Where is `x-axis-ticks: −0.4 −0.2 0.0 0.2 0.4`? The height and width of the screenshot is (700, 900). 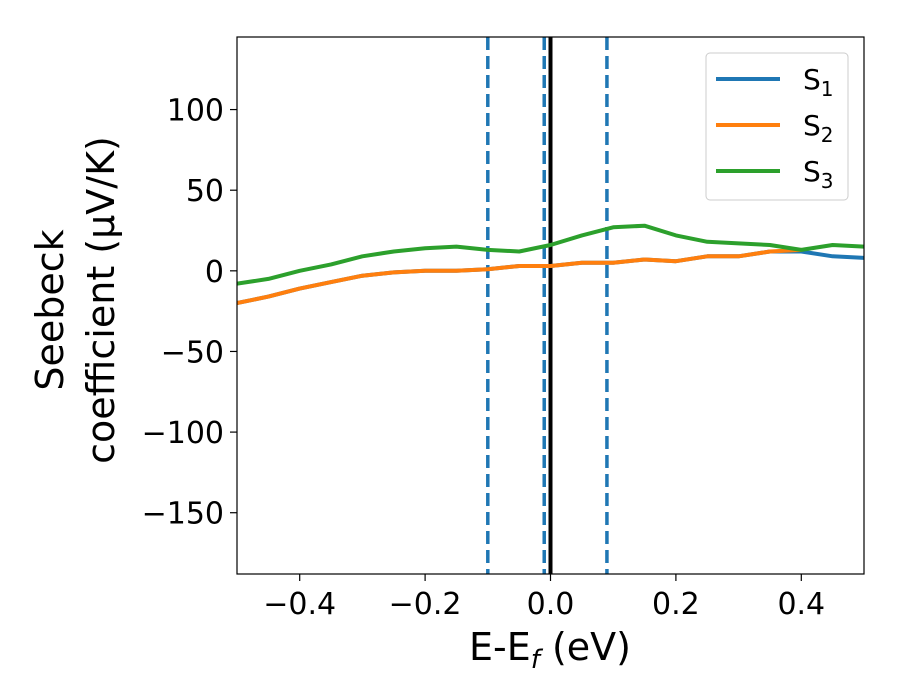
x-axis-ticks: −0.4 −0.2 0.0 0.2 0.4 is located at coordinates (544, 598).